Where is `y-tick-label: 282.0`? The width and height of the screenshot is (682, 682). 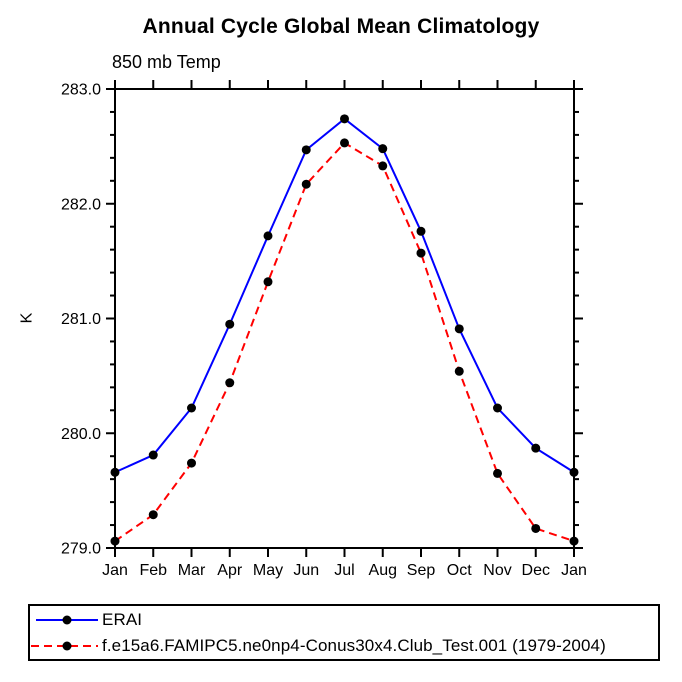
y-tick-label: 282.0 is located at coordinates (81, 204).